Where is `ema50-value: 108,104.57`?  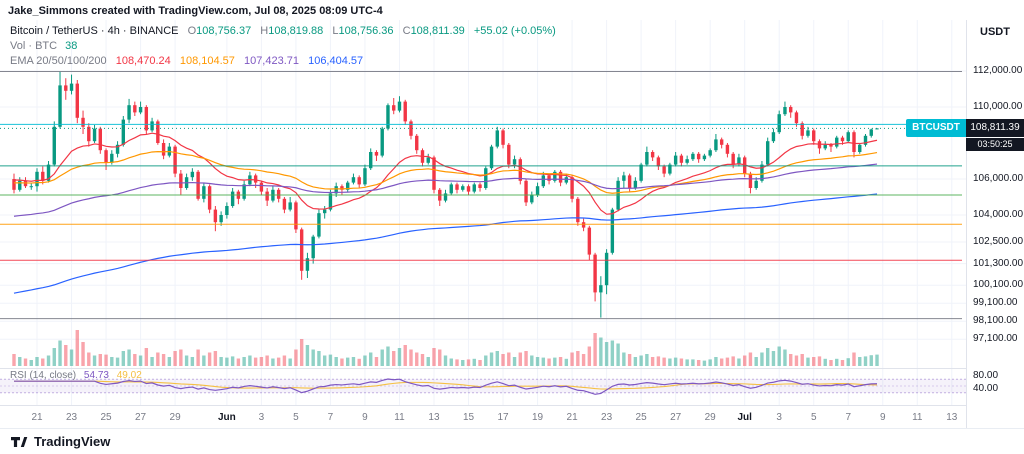 ema50-value: 108,104.57 is located at coordinates (207, 61).